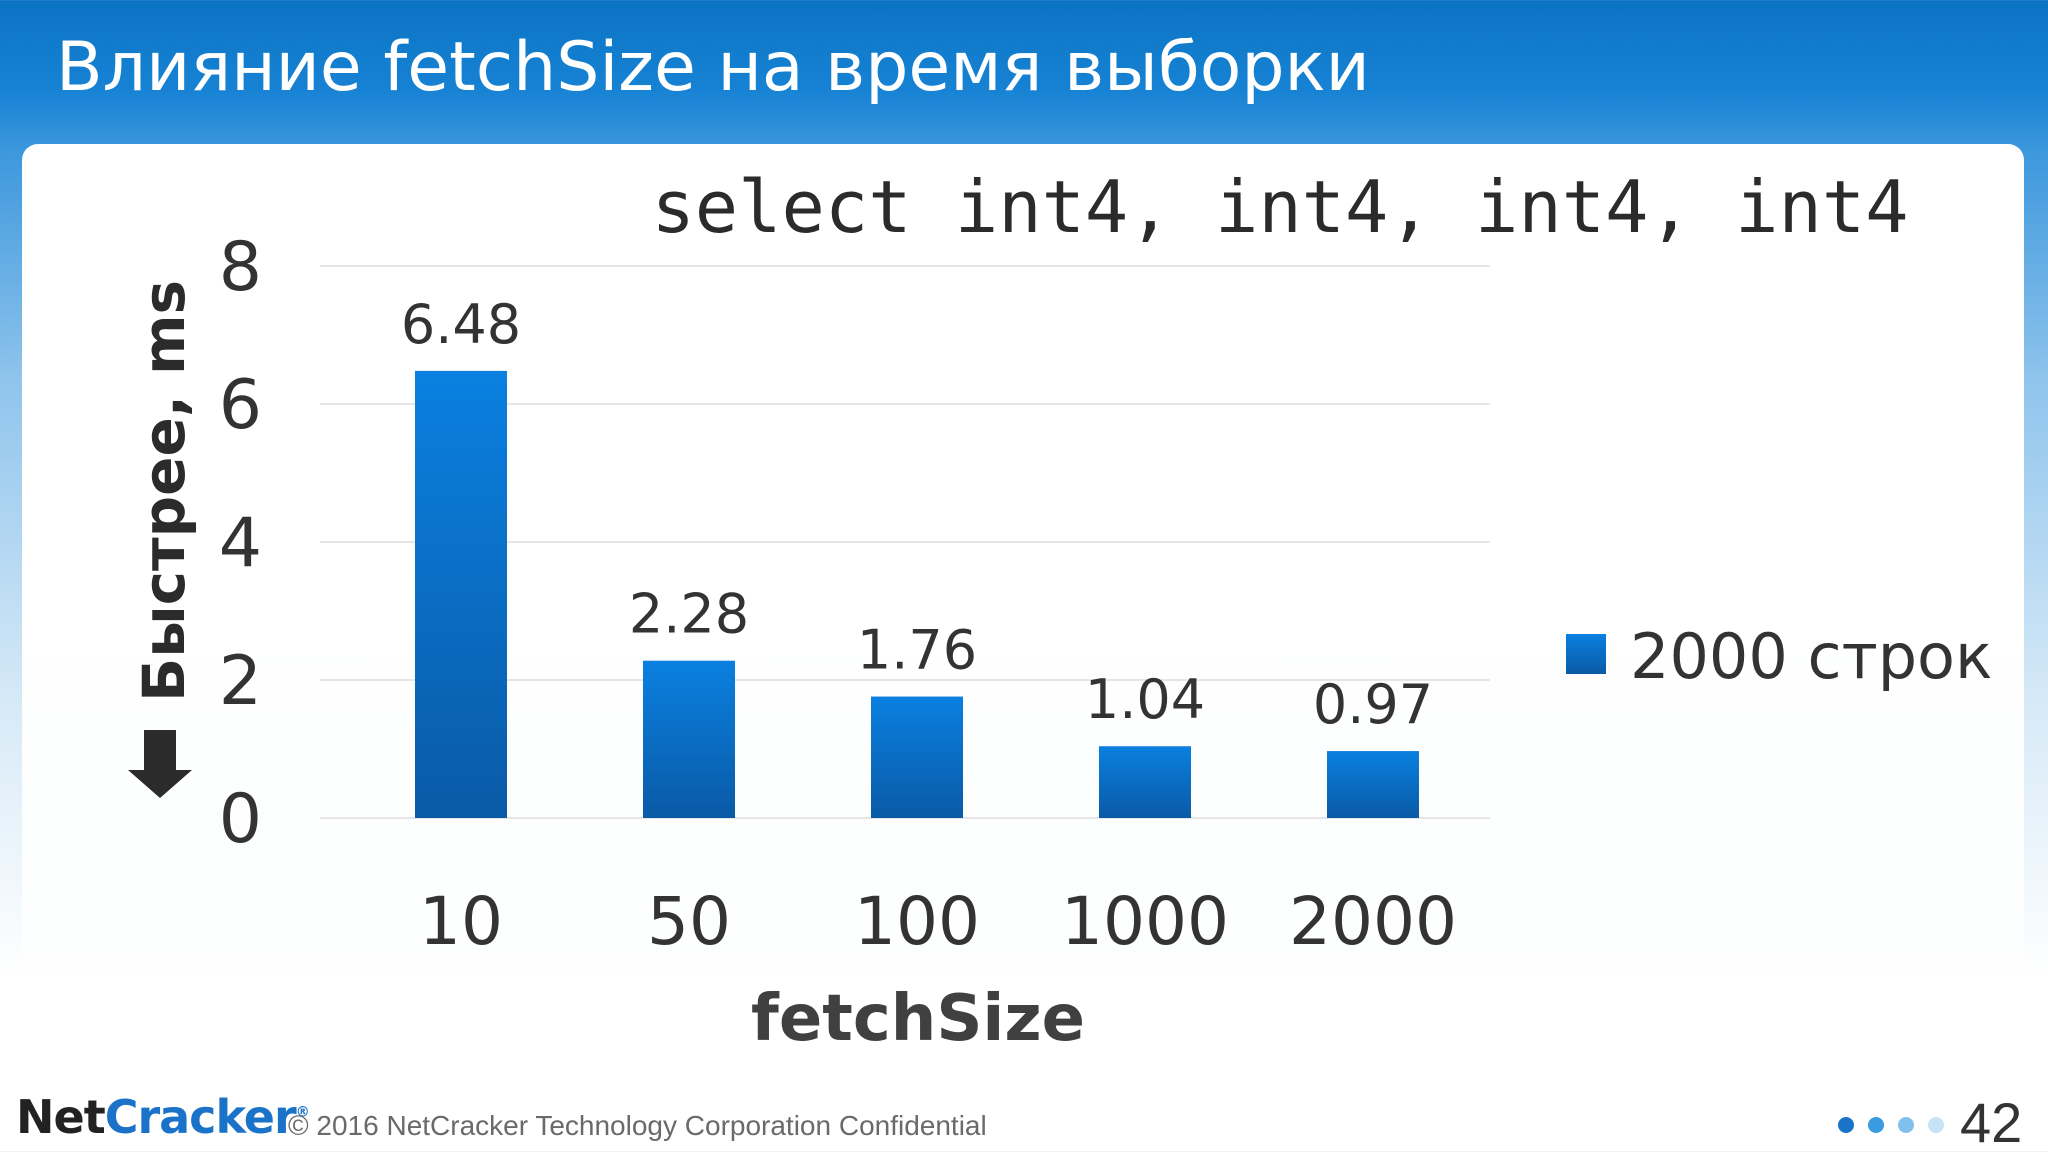 Image resolution: width=2048 pixels, height=1152 pixels. Describe the element at coordinates (1811, 656) in the screenshot. I see `legend-label: 2000 строк` at that location.